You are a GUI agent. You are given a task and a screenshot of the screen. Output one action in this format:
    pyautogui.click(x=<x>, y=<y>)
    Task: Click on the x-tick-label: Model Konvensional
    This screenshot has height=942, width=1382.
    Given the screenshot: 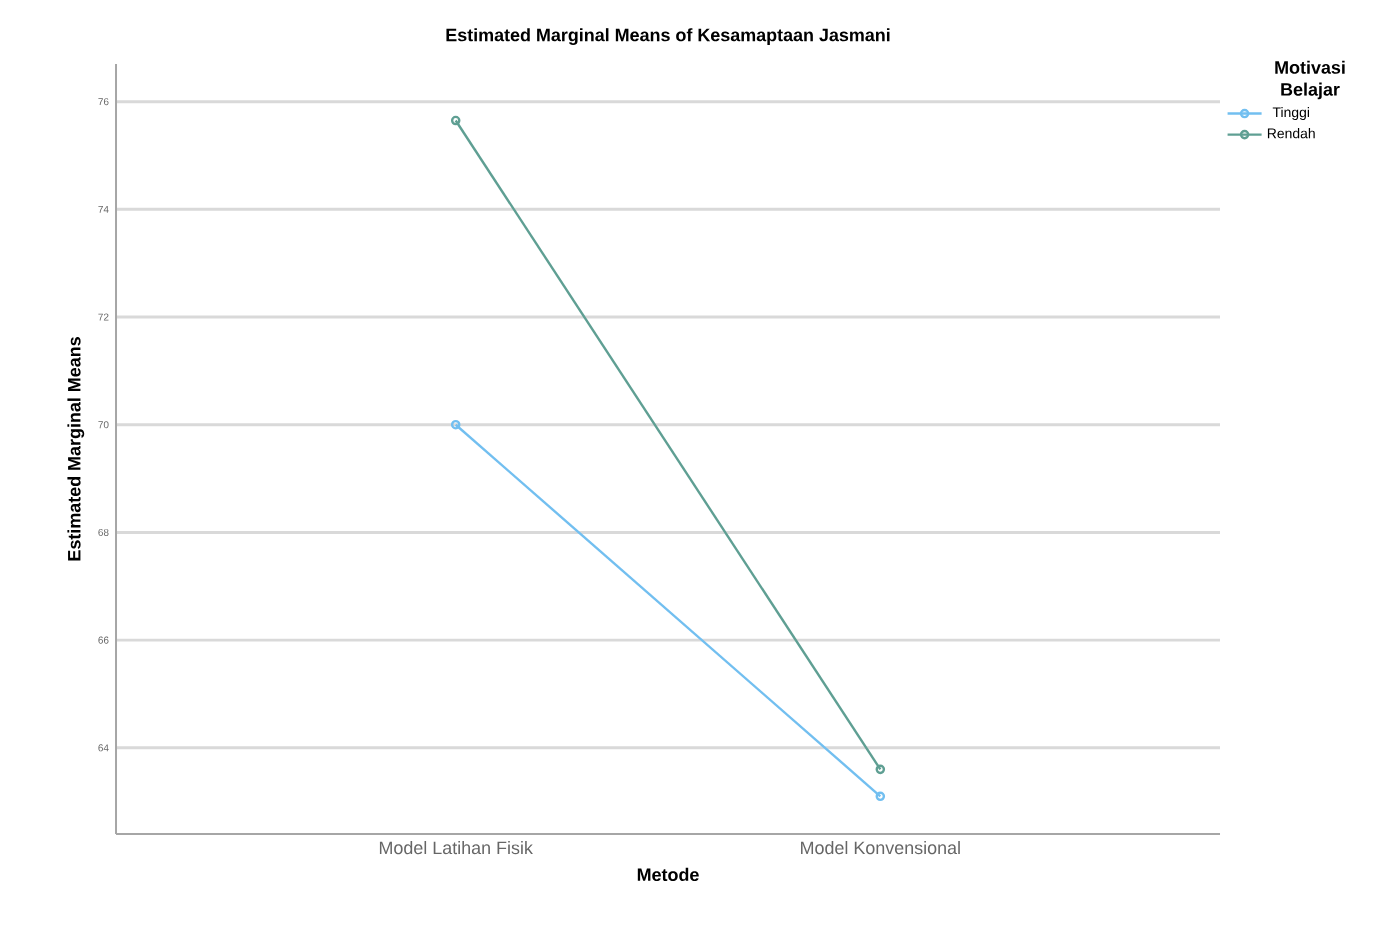 What is the action you would take?
    pyautogui.click(x=880, y=848)
    